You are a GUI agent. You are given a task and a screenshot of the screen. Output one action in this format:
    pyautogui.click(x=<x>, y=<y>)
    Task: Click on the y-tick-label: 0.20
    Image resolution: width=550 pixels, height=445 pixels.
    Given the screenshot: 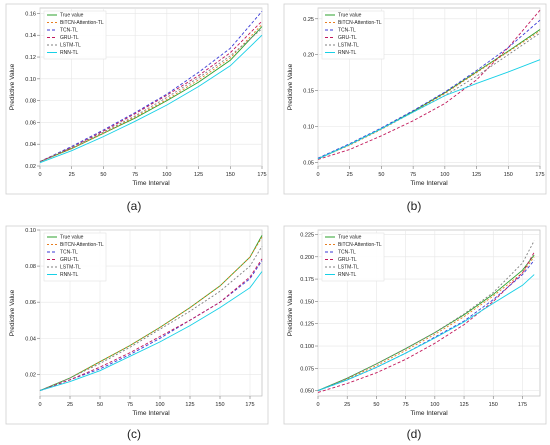 What is the action you would take?
    pyautogui.click(x=308, y=56)
    